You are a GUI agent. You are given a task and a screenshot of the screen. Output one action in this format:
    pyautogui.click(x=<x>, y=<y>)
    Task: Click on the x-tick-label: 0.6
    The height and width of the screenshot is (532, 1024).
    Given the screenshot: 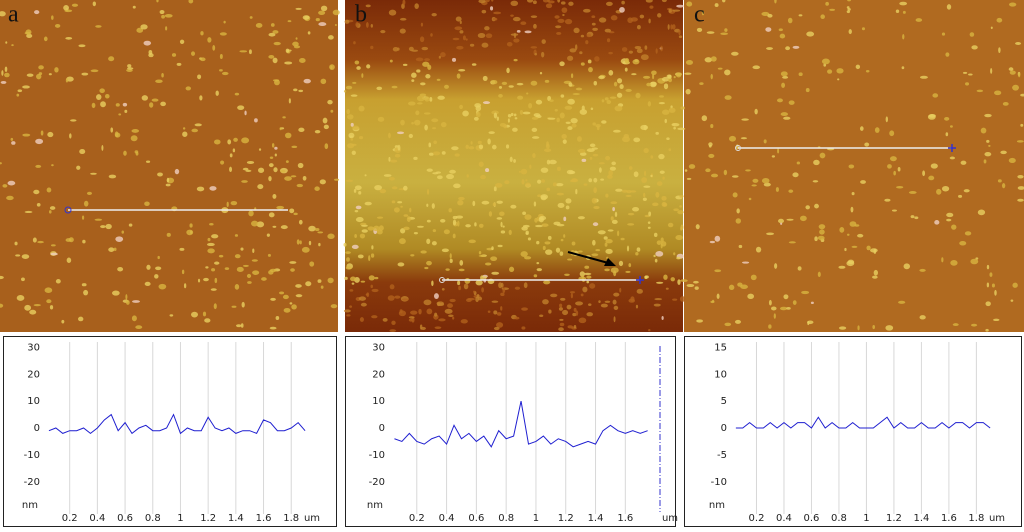 What is the action you would take?
    pyautogui.click(x=812, y=518)
    